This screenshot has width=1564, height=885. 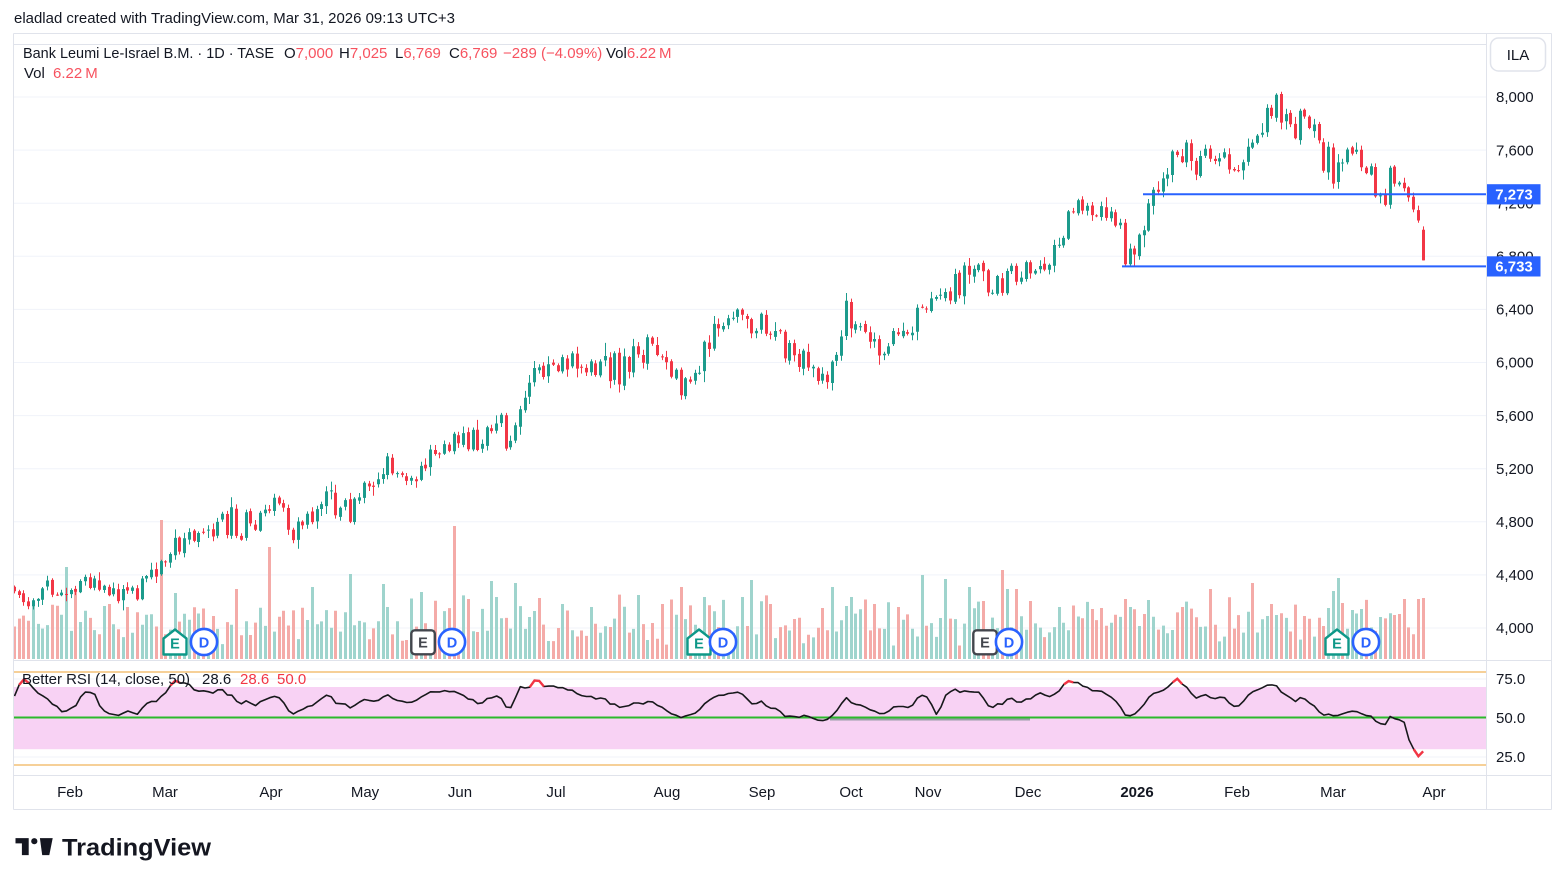 I want to click on svg-text: 2026, so click(x=1136, y=792).